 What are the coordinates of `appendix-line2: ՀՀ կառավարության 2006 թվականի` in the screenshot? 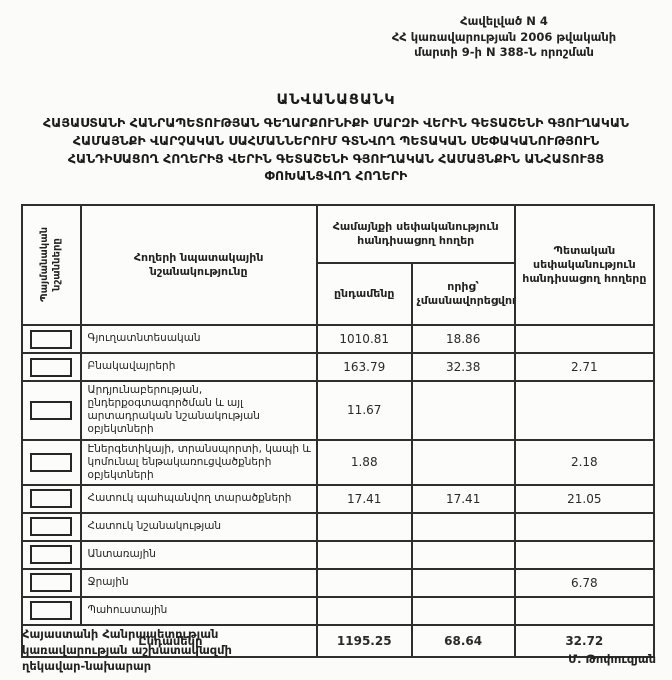 It's located at (504, 36).